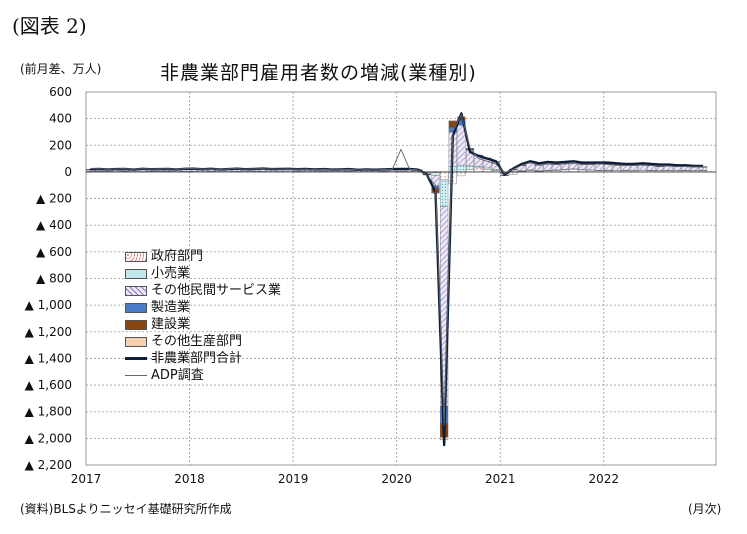  I want to click on legend-item: その他生産部門, so click(203, 341).